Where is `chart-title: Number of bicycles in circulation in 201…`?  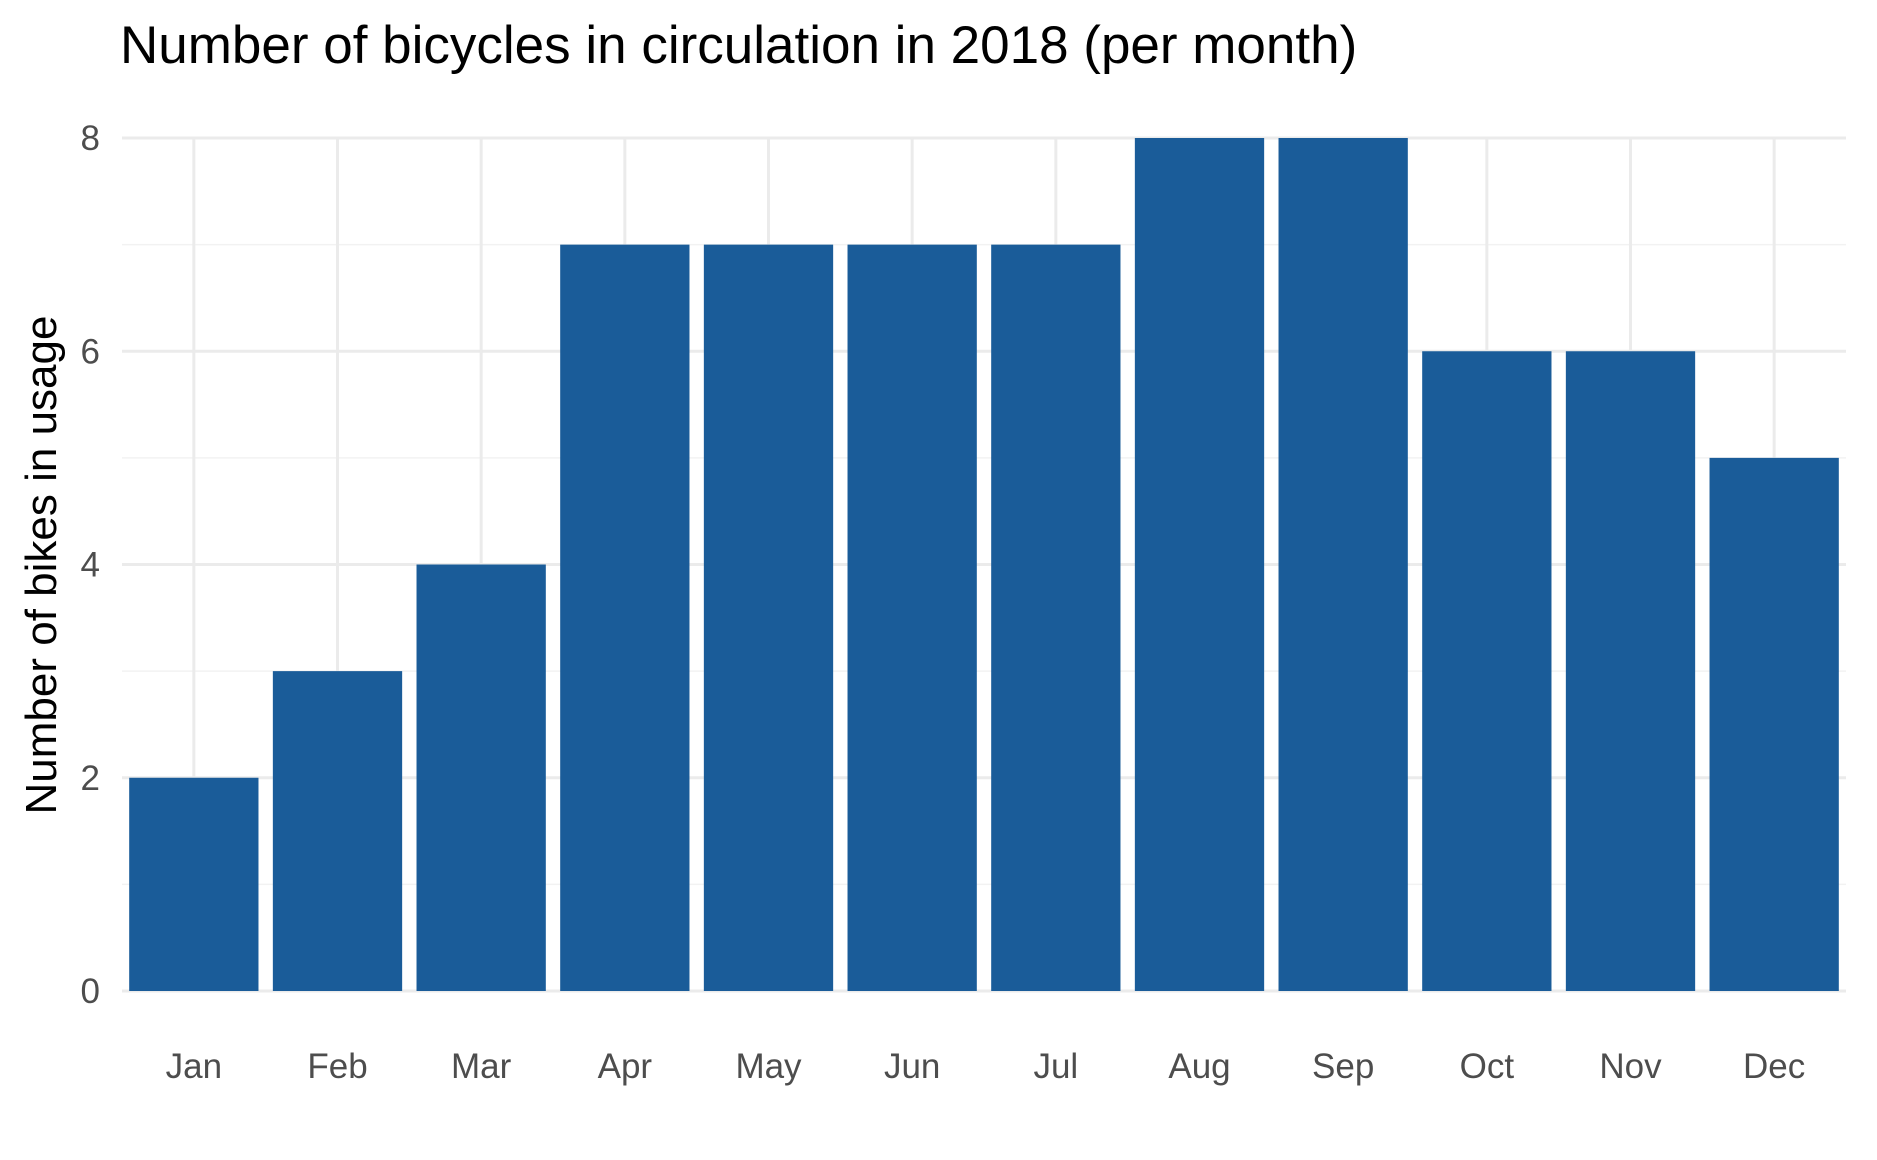
chart-title: Number of bicycles in circulation in 201… is located at coordinates (738, 45).